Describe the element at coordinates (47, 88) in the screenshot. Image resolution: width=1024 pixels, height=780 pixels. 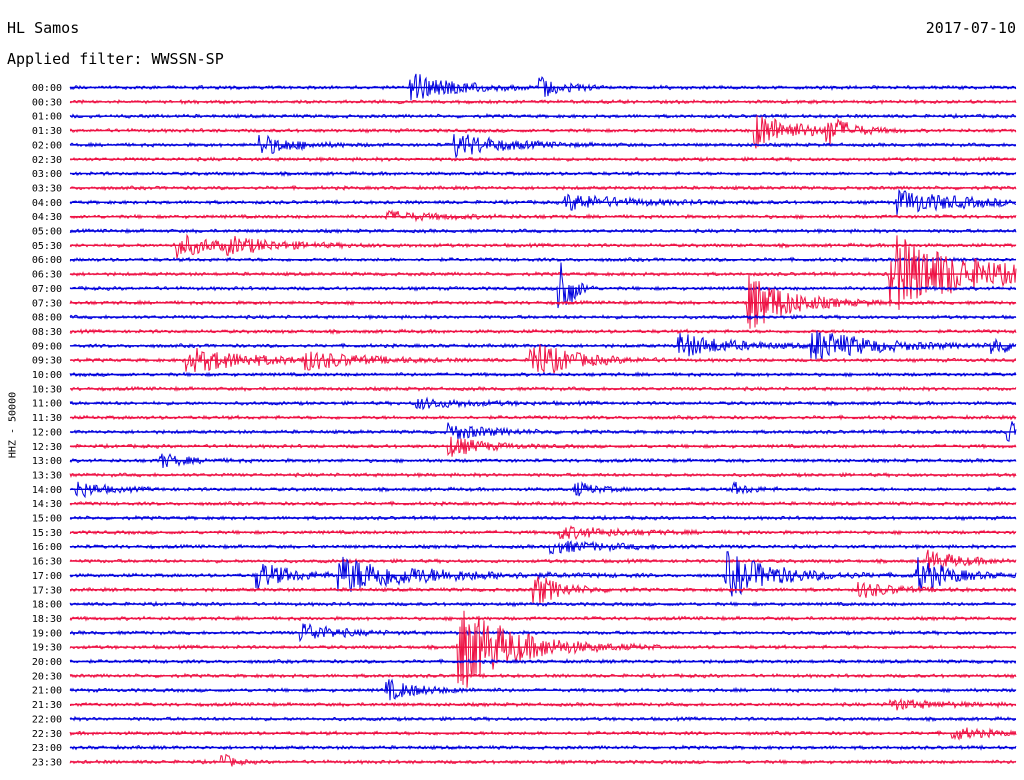
I see `time-label: 00:00` at that location.